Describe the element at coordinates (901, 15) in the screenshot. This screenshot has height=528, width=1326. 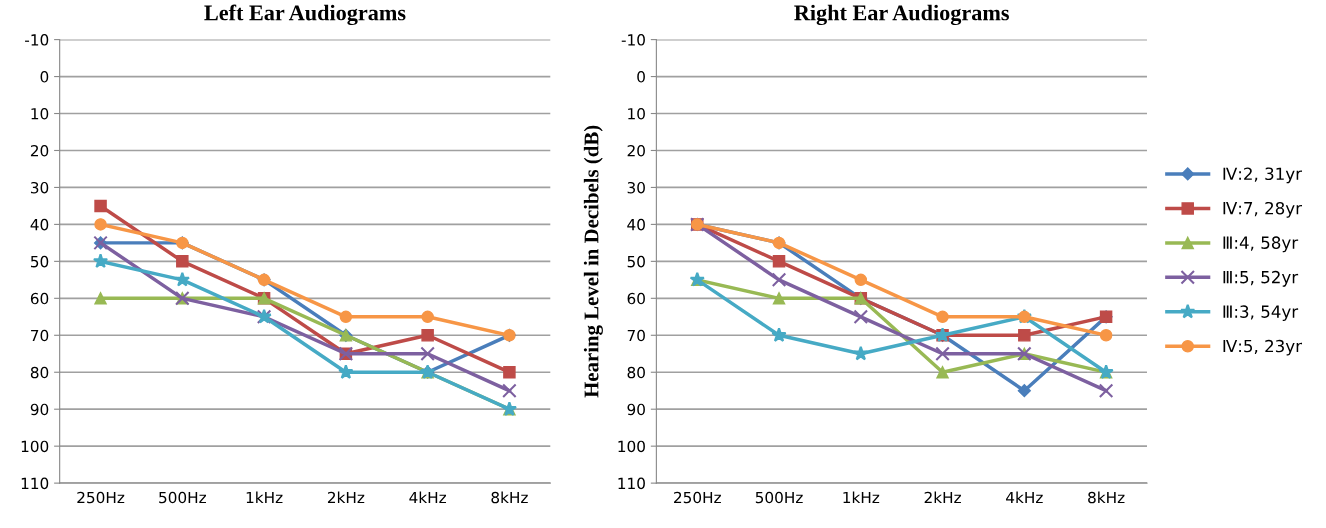
I see `chart-title: Right Ear Audiograms` at that location.